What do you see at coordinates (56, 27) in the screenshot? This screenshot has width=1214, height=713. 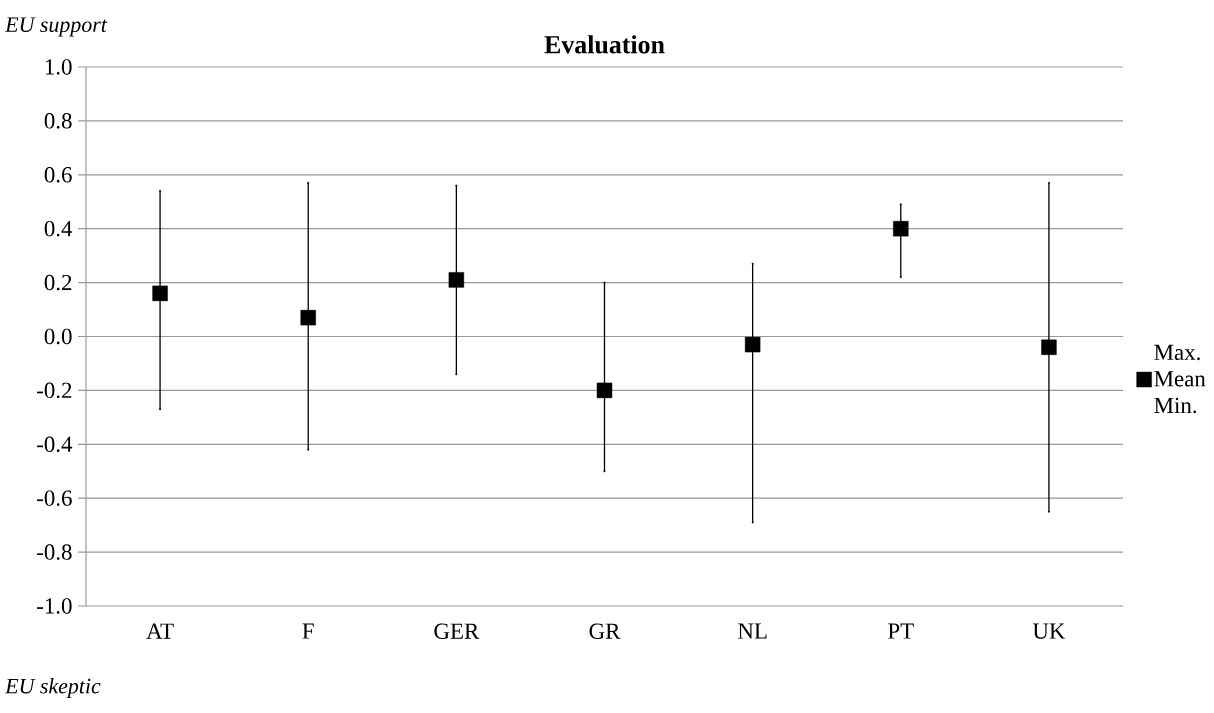 I see `text: EU support` at bounding box center [56, 27].